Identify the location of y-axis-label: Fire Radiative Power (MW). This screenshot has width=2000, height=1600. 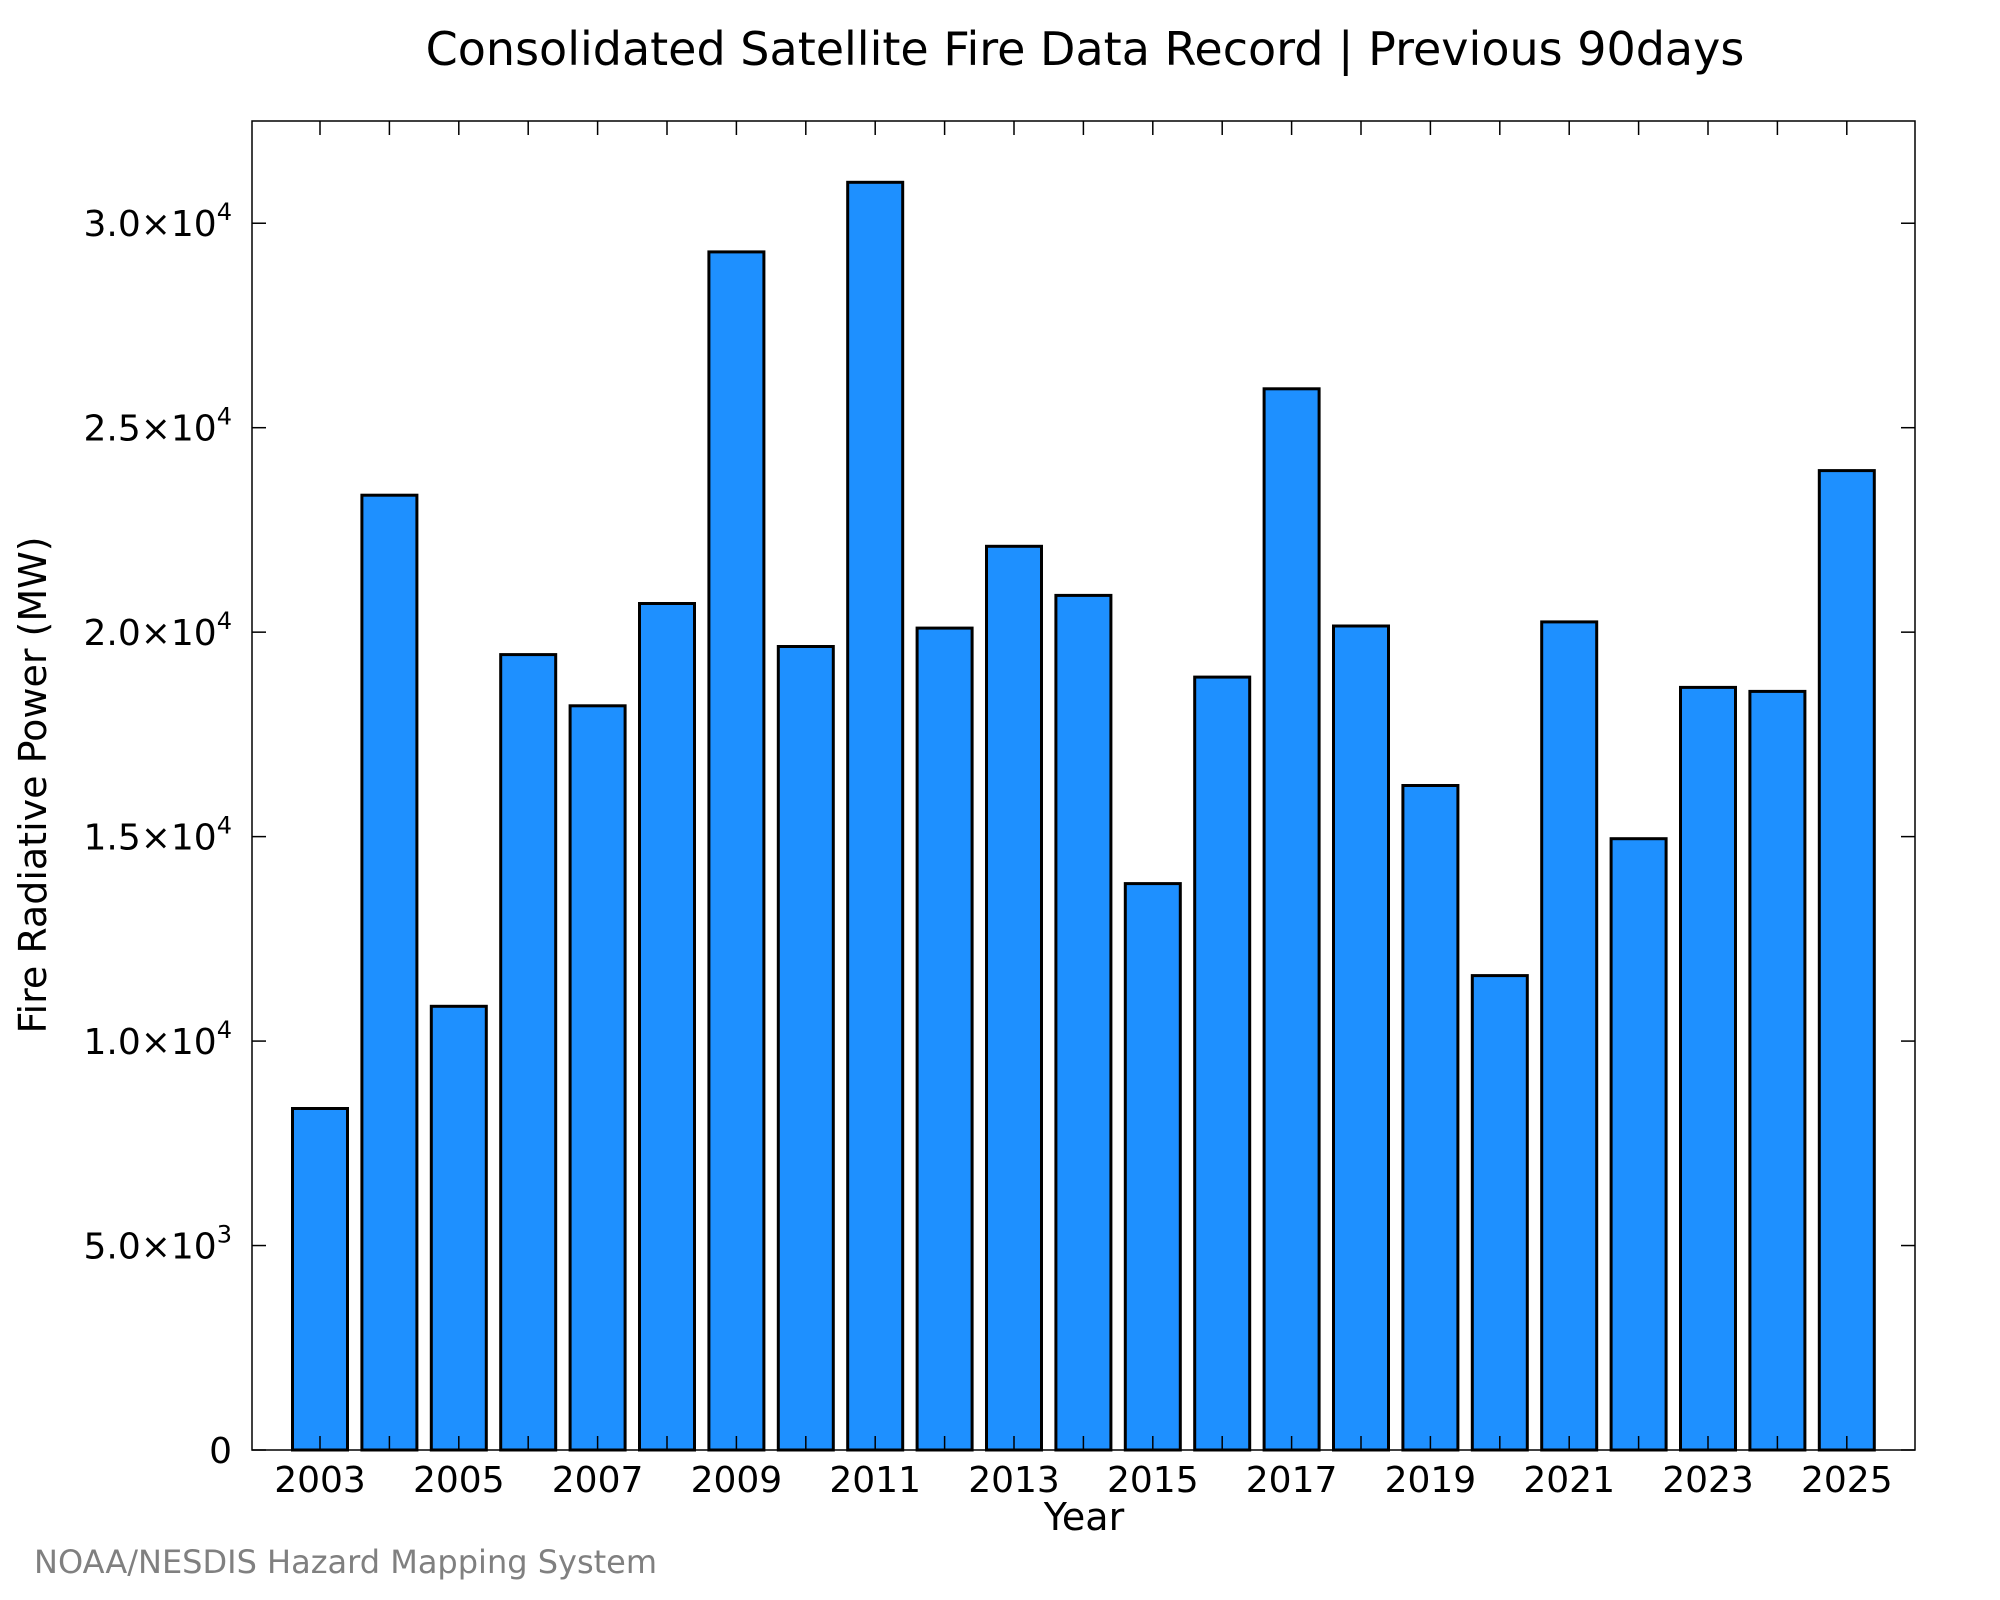
(33, 784).